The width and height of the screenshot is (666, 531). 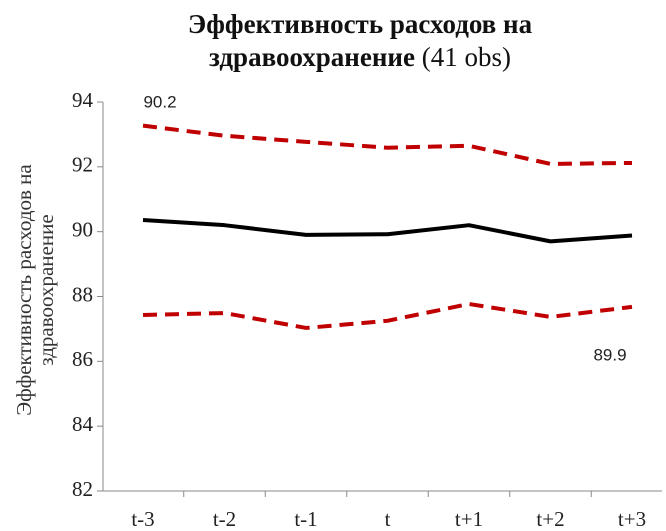 I want to click on y-tick-label: 84, so click(x=83, y=424).